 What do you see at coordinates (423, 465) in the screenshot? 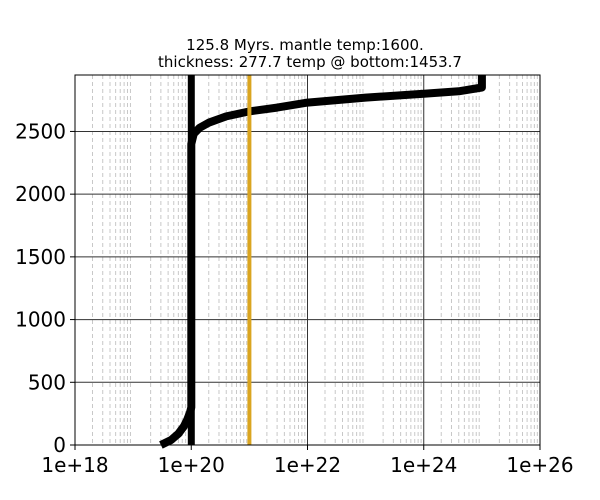
I see `x-tick-label: 1e+24` at bounding box center [423, 465].